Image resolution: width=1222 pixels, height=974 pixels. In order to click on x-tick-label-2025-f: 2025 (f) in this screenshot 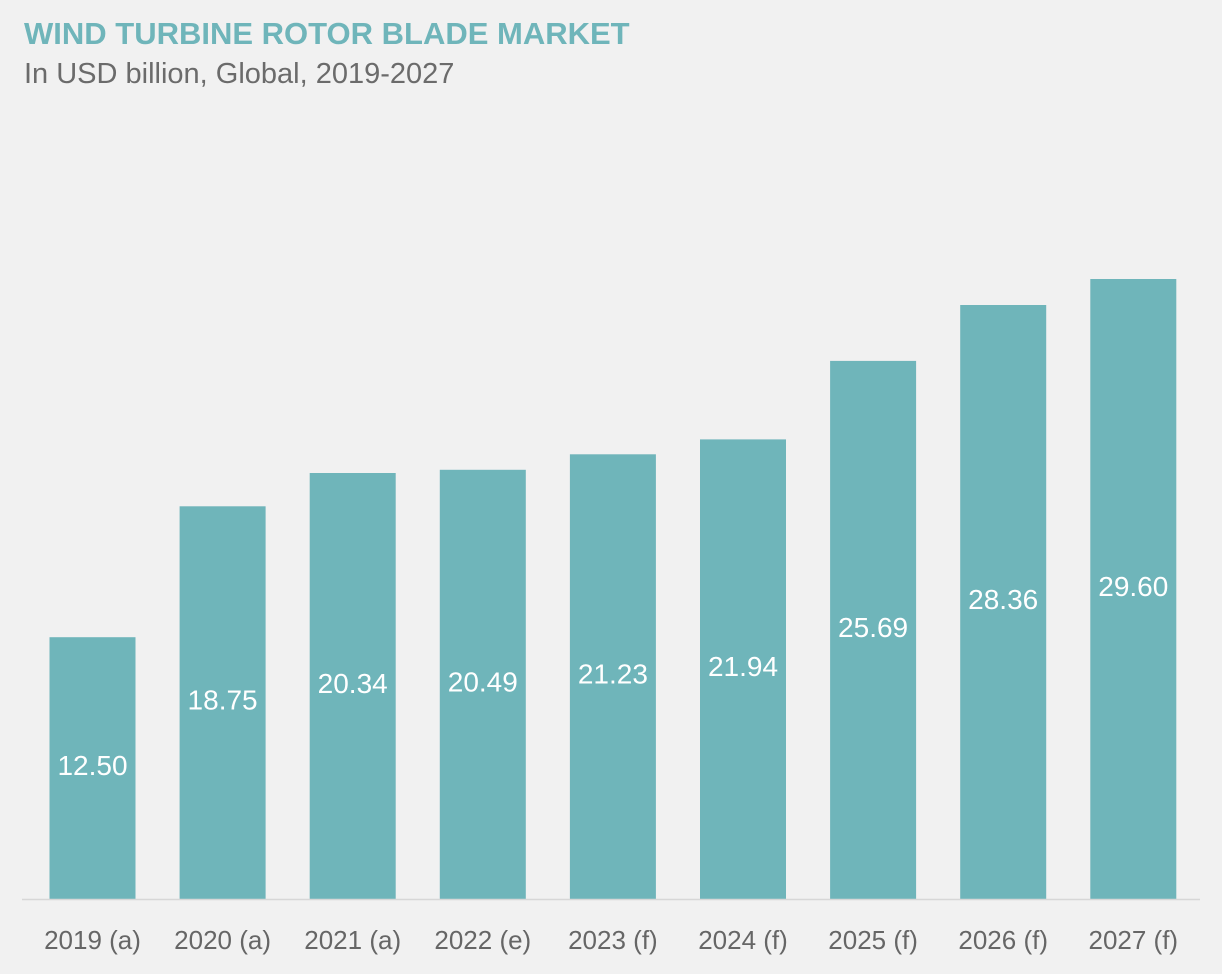, I will do `click(873, 940)`.